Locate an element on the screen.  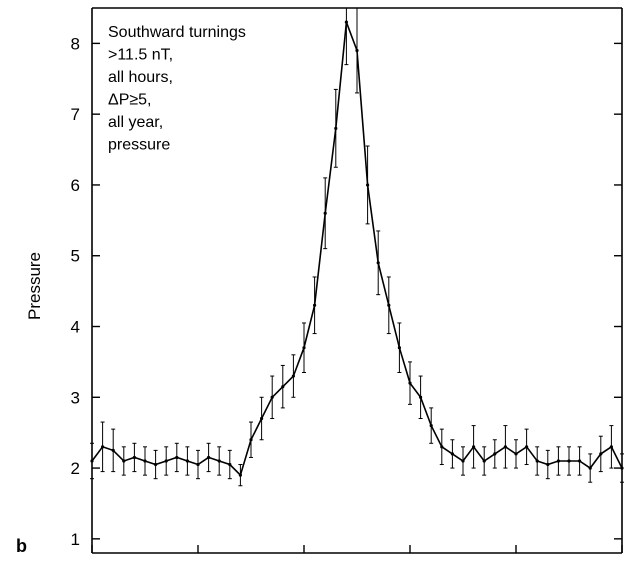
y-tick-label: 3 is located at coordinates (75, 397).